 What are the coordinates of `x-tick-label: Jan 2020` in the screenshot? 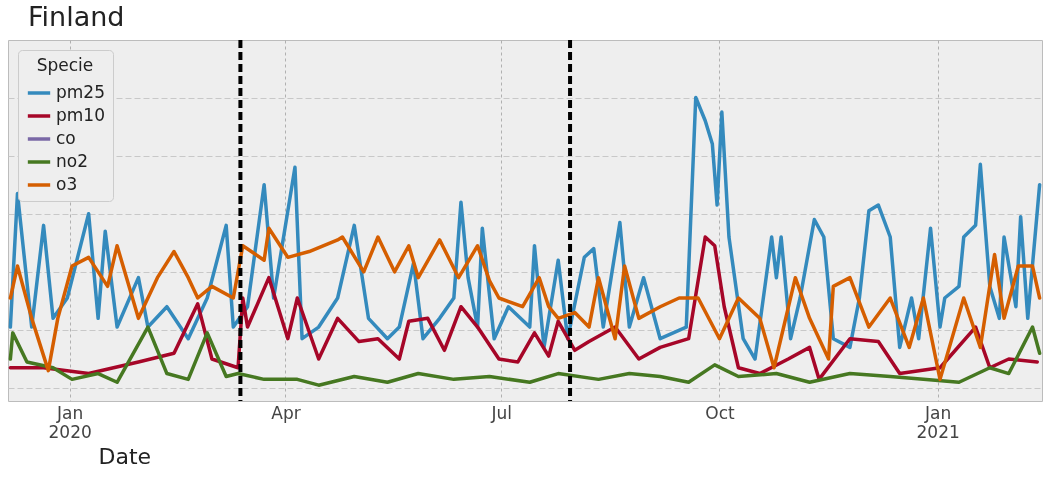 It's located at (70, 422).